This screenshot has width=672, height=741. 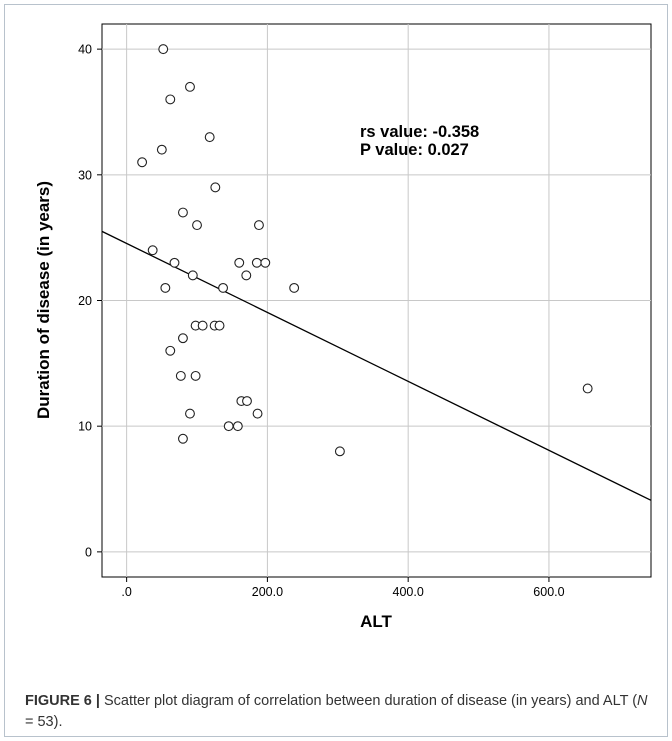 I want to click on y-tick-label: 30, so click(x=85, y=175).